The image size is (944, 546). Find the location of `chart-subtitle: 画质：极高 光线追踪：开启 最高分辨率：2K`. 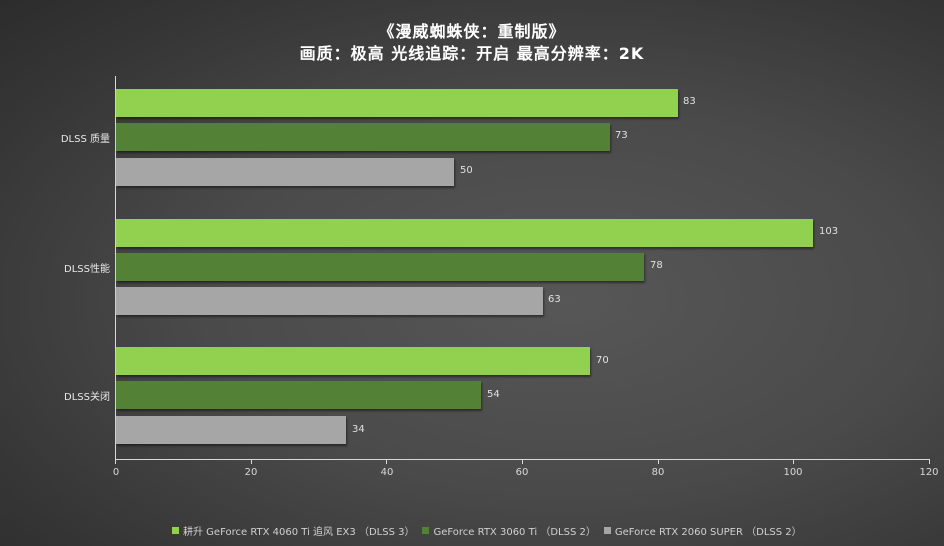

chart-subtitle: 画质：极高 光线追踪：开启 最高分辨率：2K is located at coordinates (472, 53).